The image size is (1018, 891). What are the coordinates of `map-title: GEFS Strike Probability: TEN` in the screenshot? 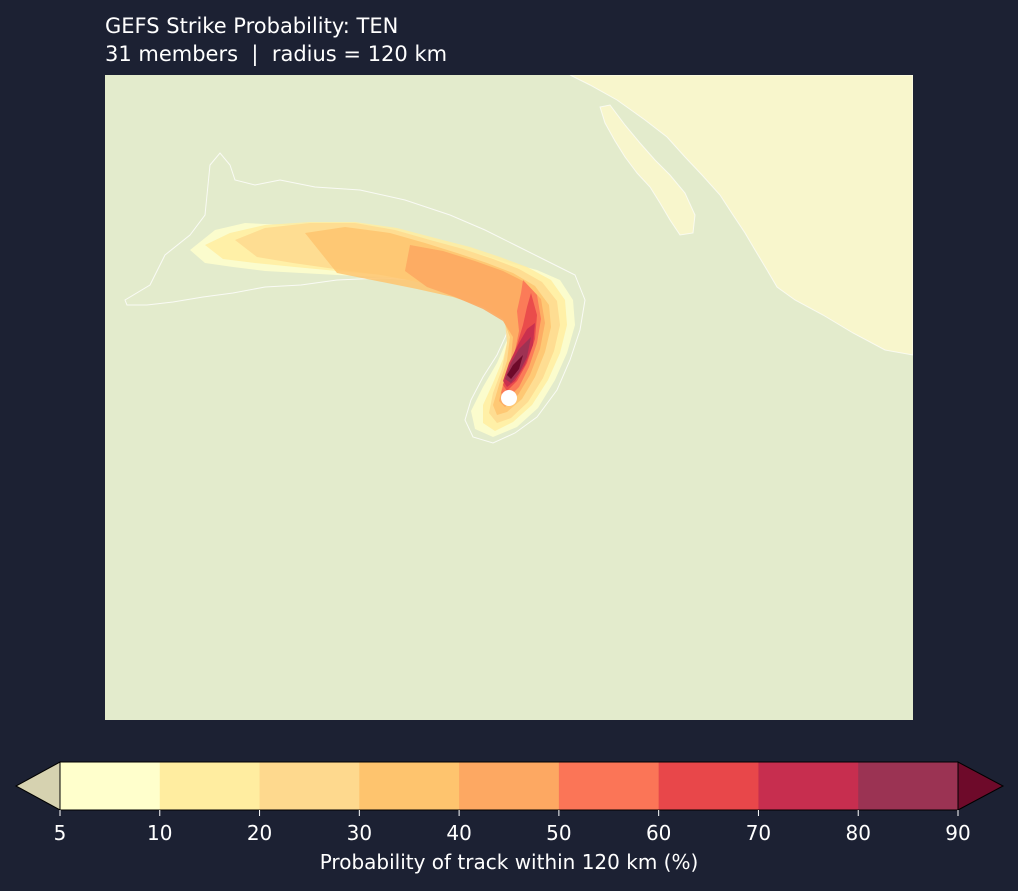 It's located at (252, 26).